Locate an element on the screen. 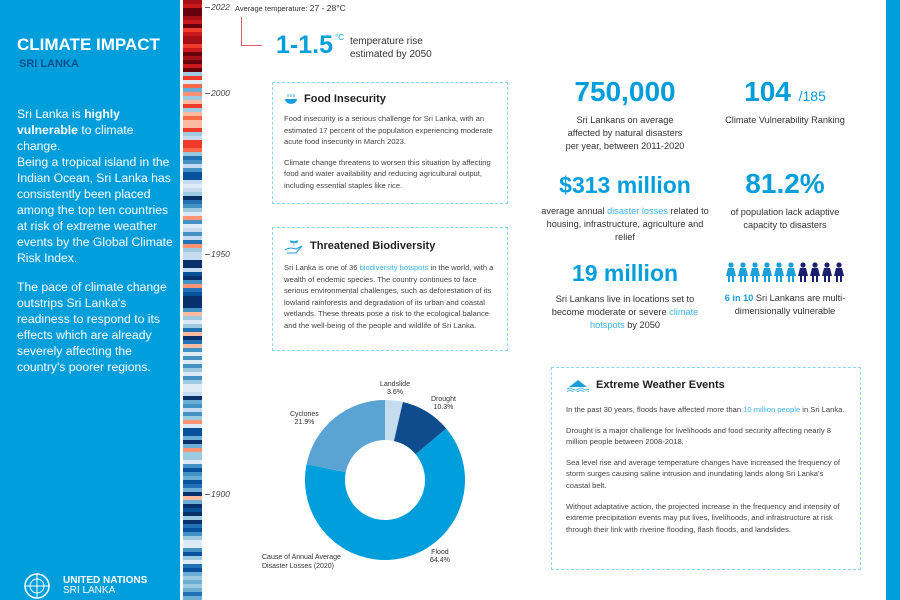 This screenshot has height=600, width=900. food-bowl-icon is located at coordinates (291, 99).